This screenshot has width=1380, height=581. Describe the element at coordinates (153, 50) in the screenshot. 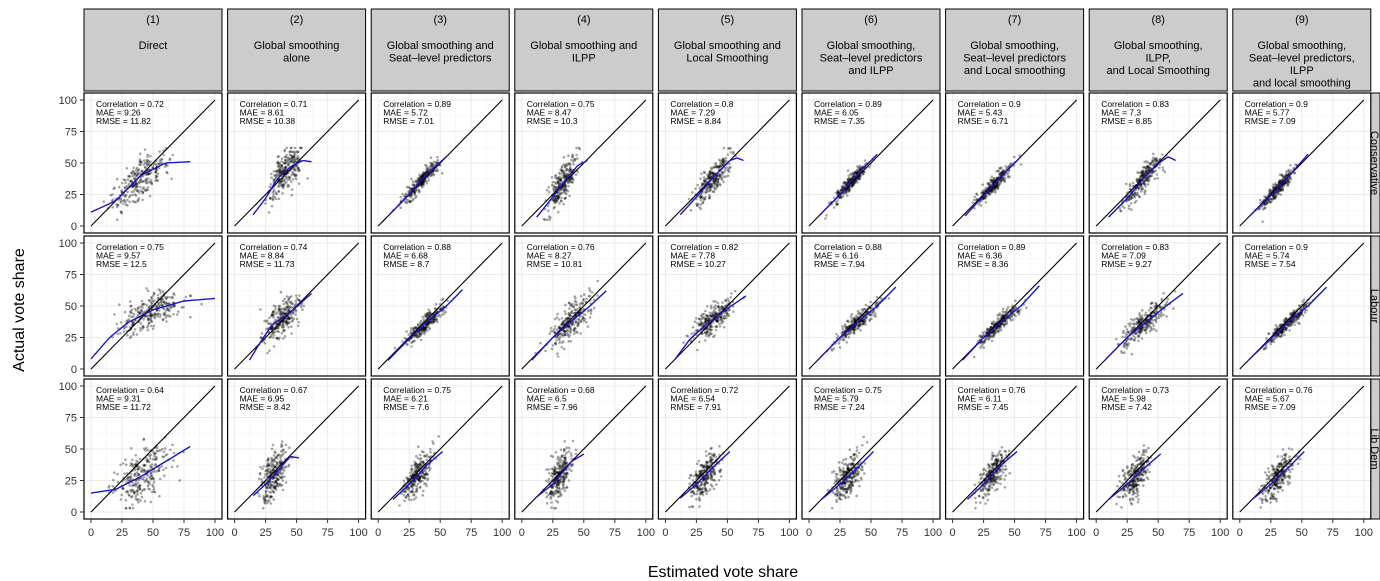

I see `column-strip: (1)Direct` at that location.